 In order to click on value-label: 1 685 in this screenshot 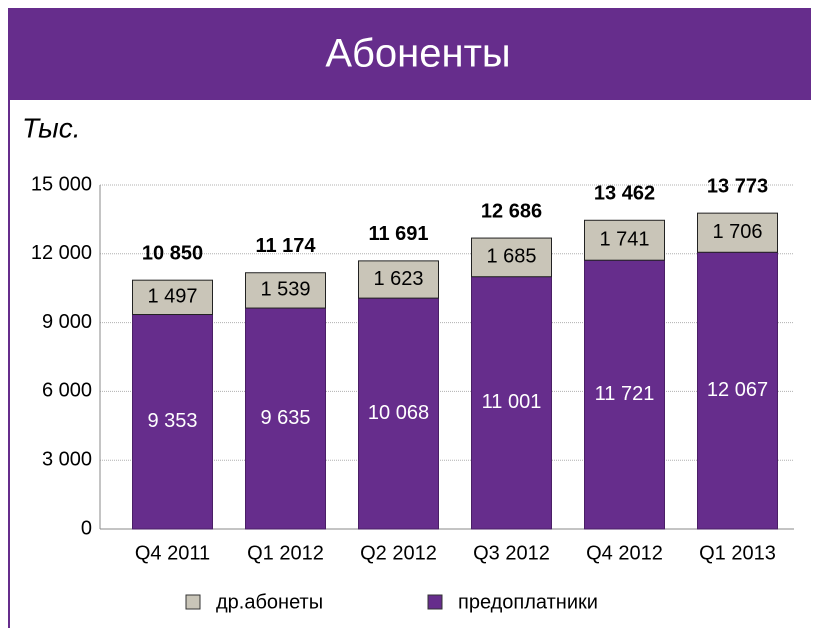, I will do `click(511, 257)`.